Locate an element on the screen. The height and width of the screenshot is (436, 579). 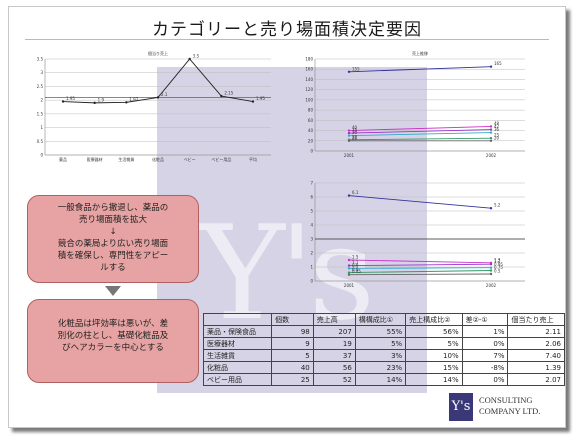
callout-drugs-line: 一般食品から撤退し、薬品の is located at coordinates (113, 208).